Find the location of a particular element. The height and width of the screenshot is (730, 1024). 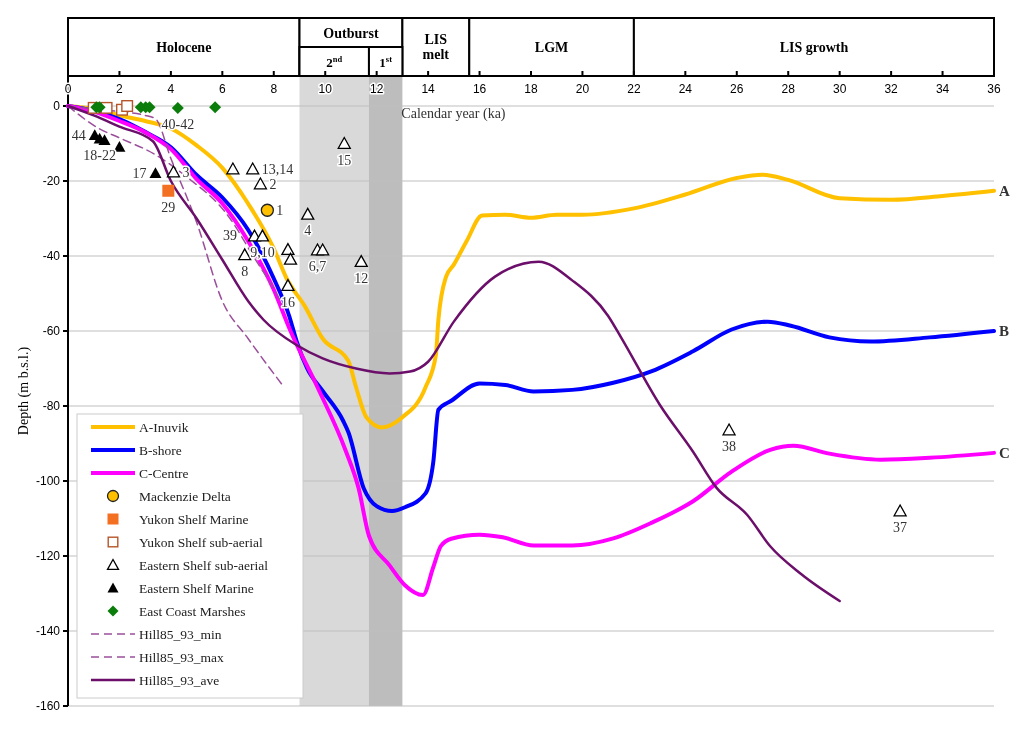

y-tick-label: -120 is located at coordinates (48, 556).